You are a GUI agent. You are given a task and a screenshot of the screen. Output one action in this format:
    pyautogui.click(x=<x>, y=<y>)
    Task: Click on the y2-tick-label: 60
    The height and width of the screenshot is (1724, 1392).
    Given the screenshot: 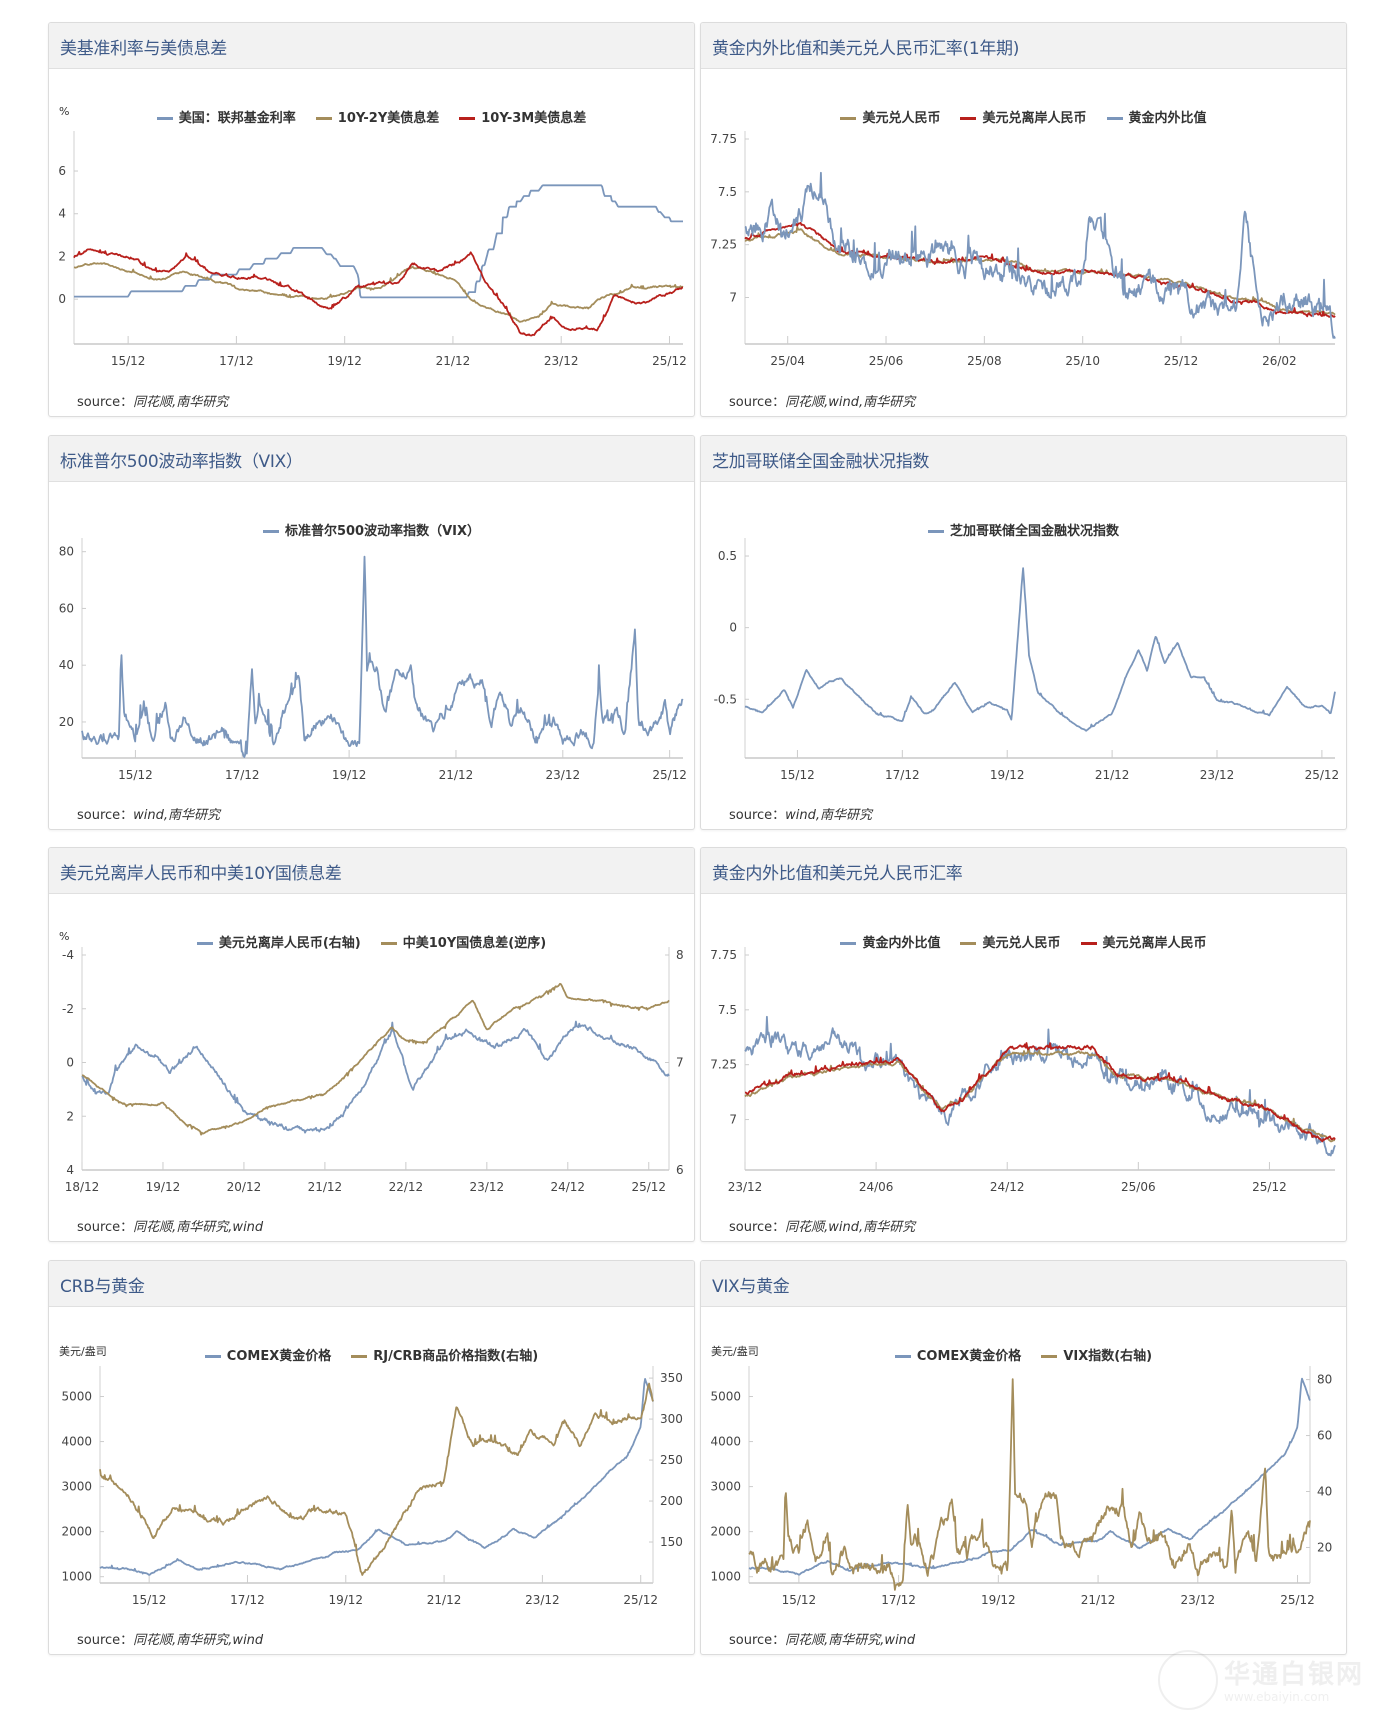 What is the action you would take?
    pyautogui.click(x=1324, y=1436)
    